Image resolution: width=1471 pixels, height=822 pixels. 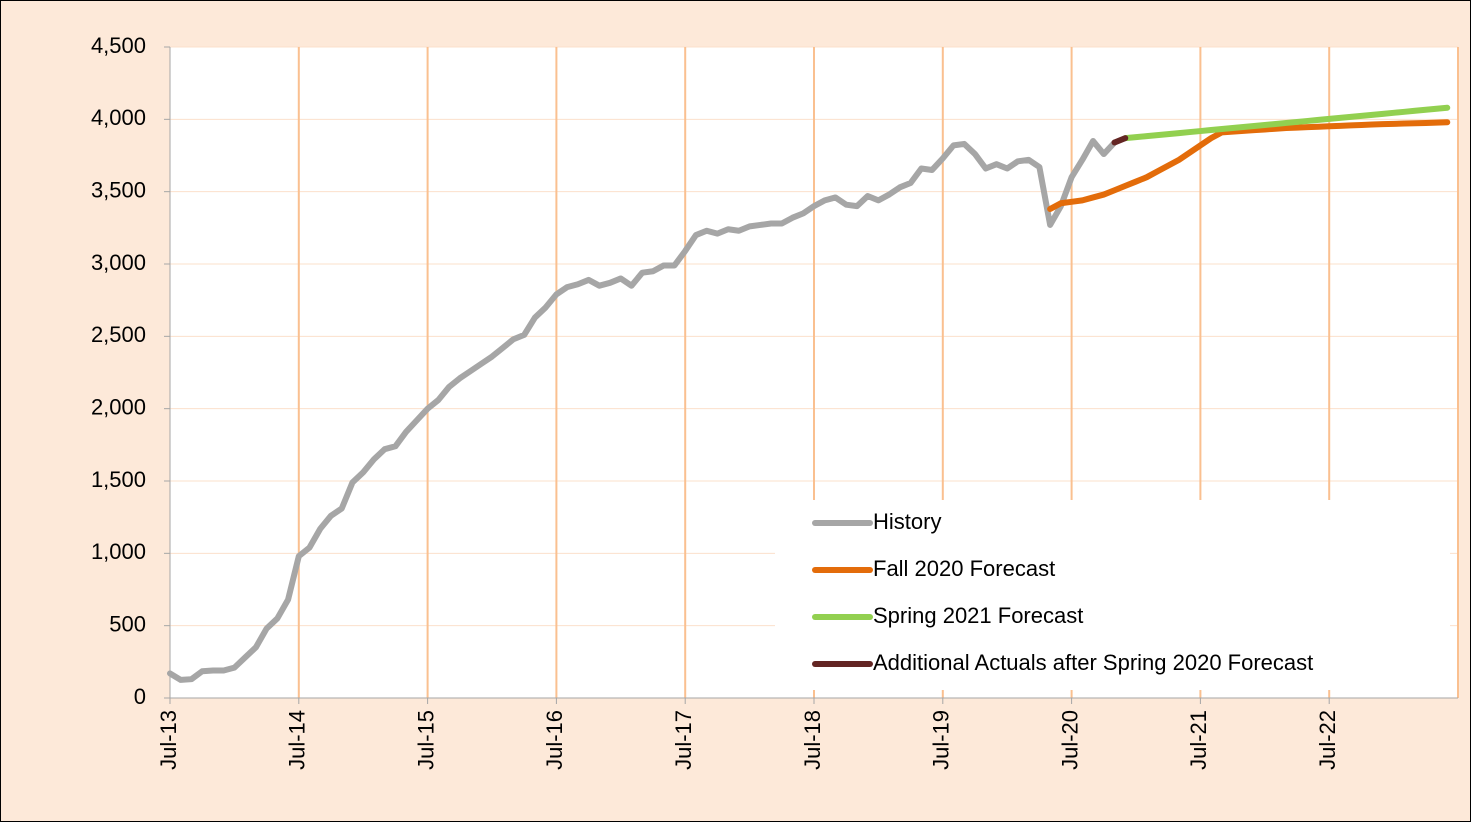 I want to click on legend-label: Fall 2020 Forecast, so click(x=964, y=568).